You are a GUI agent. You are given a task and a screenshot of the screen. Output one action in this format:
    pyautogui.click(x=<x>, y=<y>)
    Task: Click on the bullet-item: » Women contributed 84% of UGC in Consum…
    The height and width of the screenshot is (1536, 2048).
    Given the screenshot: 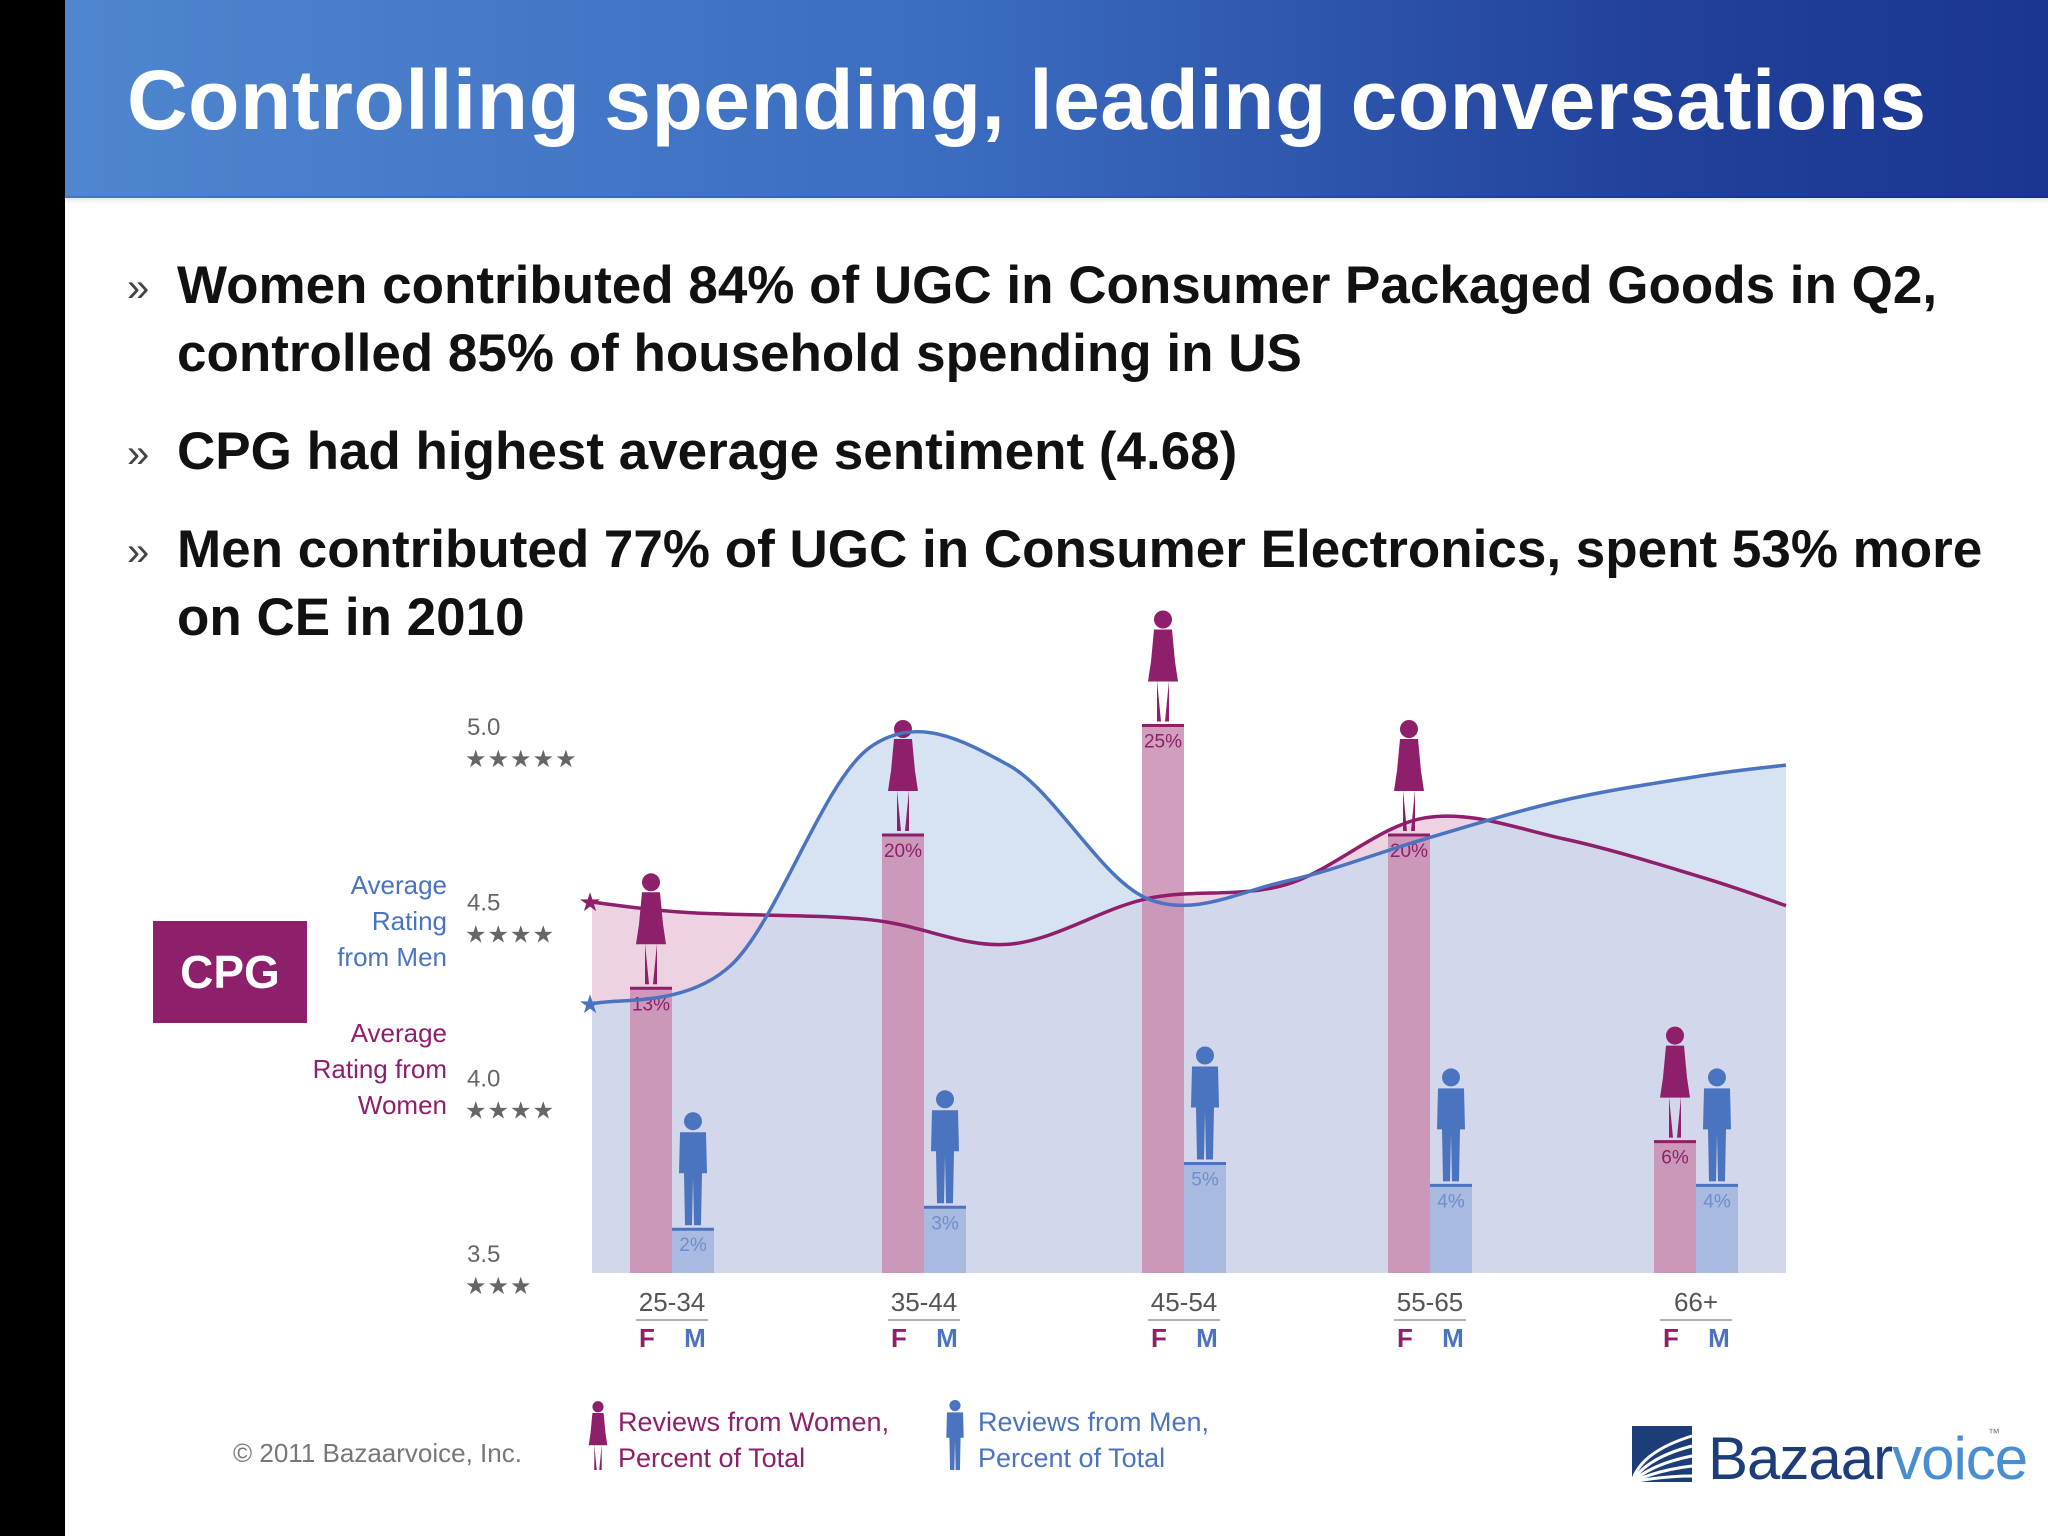 What is the action you would take?
    pyautogui.click(x=1077, y=320)
    